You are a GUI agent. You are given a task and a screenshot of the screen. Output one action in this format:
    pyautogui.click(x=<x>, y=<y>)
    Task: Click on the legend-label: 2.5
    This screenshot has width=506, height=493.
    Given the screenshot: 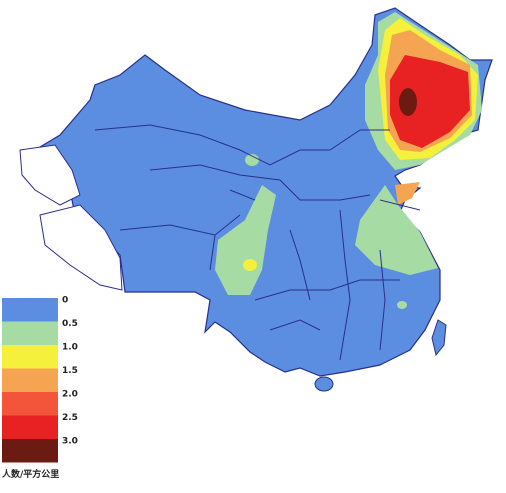 What is the action you would take?
    pyautogui.click(x=70, y=418)
    